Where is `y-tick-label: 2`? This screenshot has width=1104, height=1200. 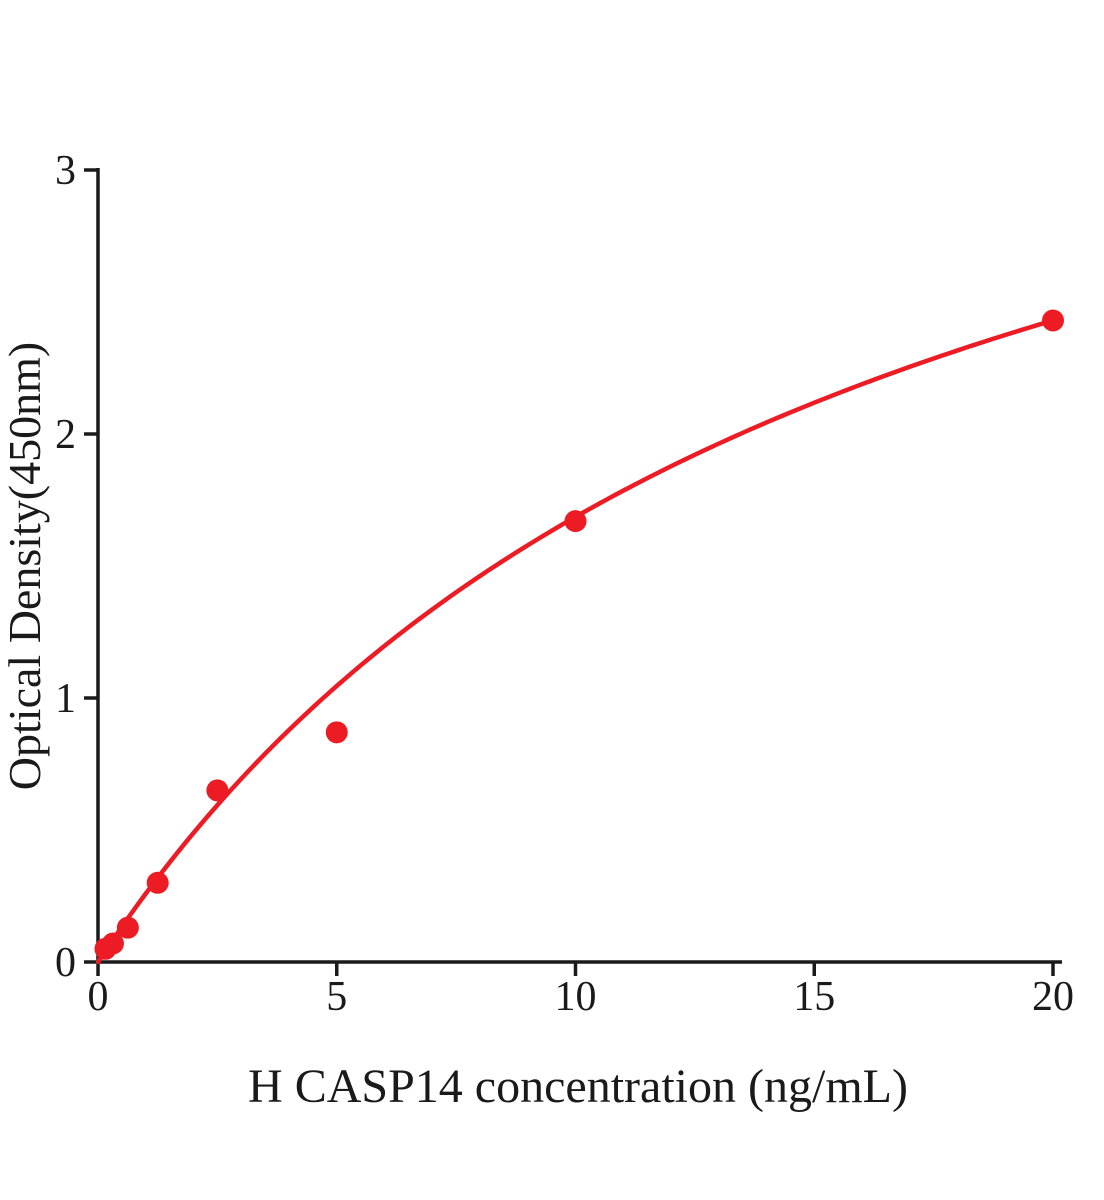 y-tick-label: 2 is located at coordinates (65, 435).